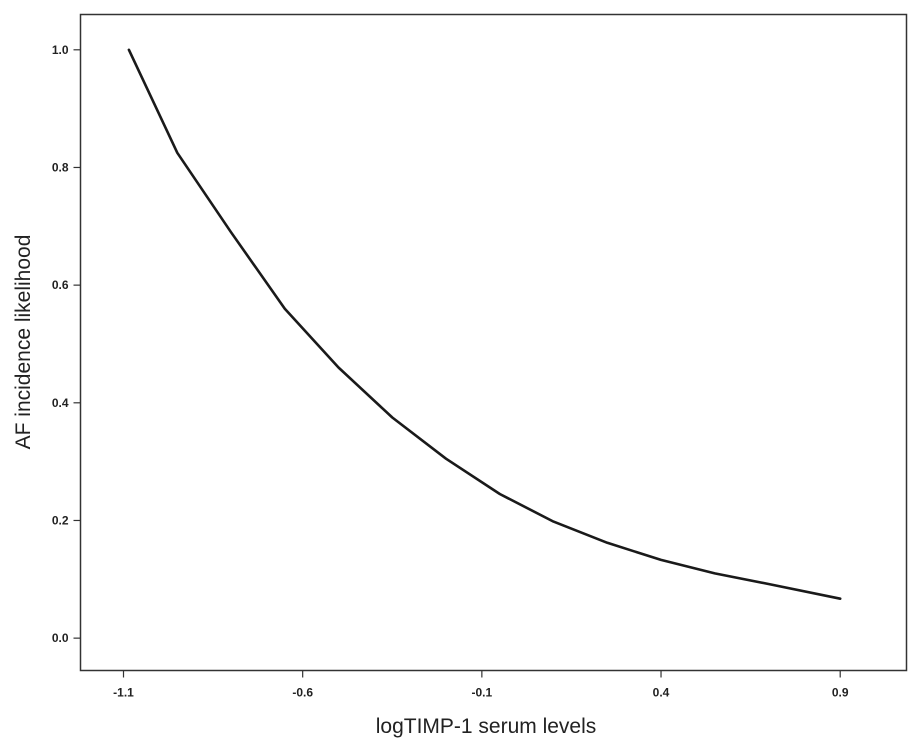 The image size is (908, 740). What do you see at coordinates (482, 693) in the screenshot?
I see `x-tick-label: -0.1` at bounding box center [482, 693].